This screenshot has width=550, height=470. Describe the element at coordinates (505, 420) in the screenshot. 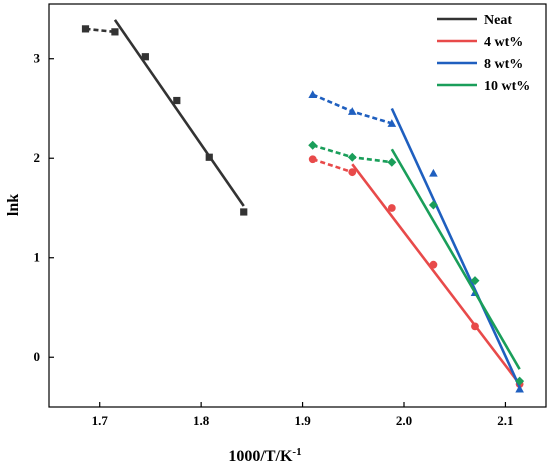

I see `x-tick-label-4: 2.1` at that location.